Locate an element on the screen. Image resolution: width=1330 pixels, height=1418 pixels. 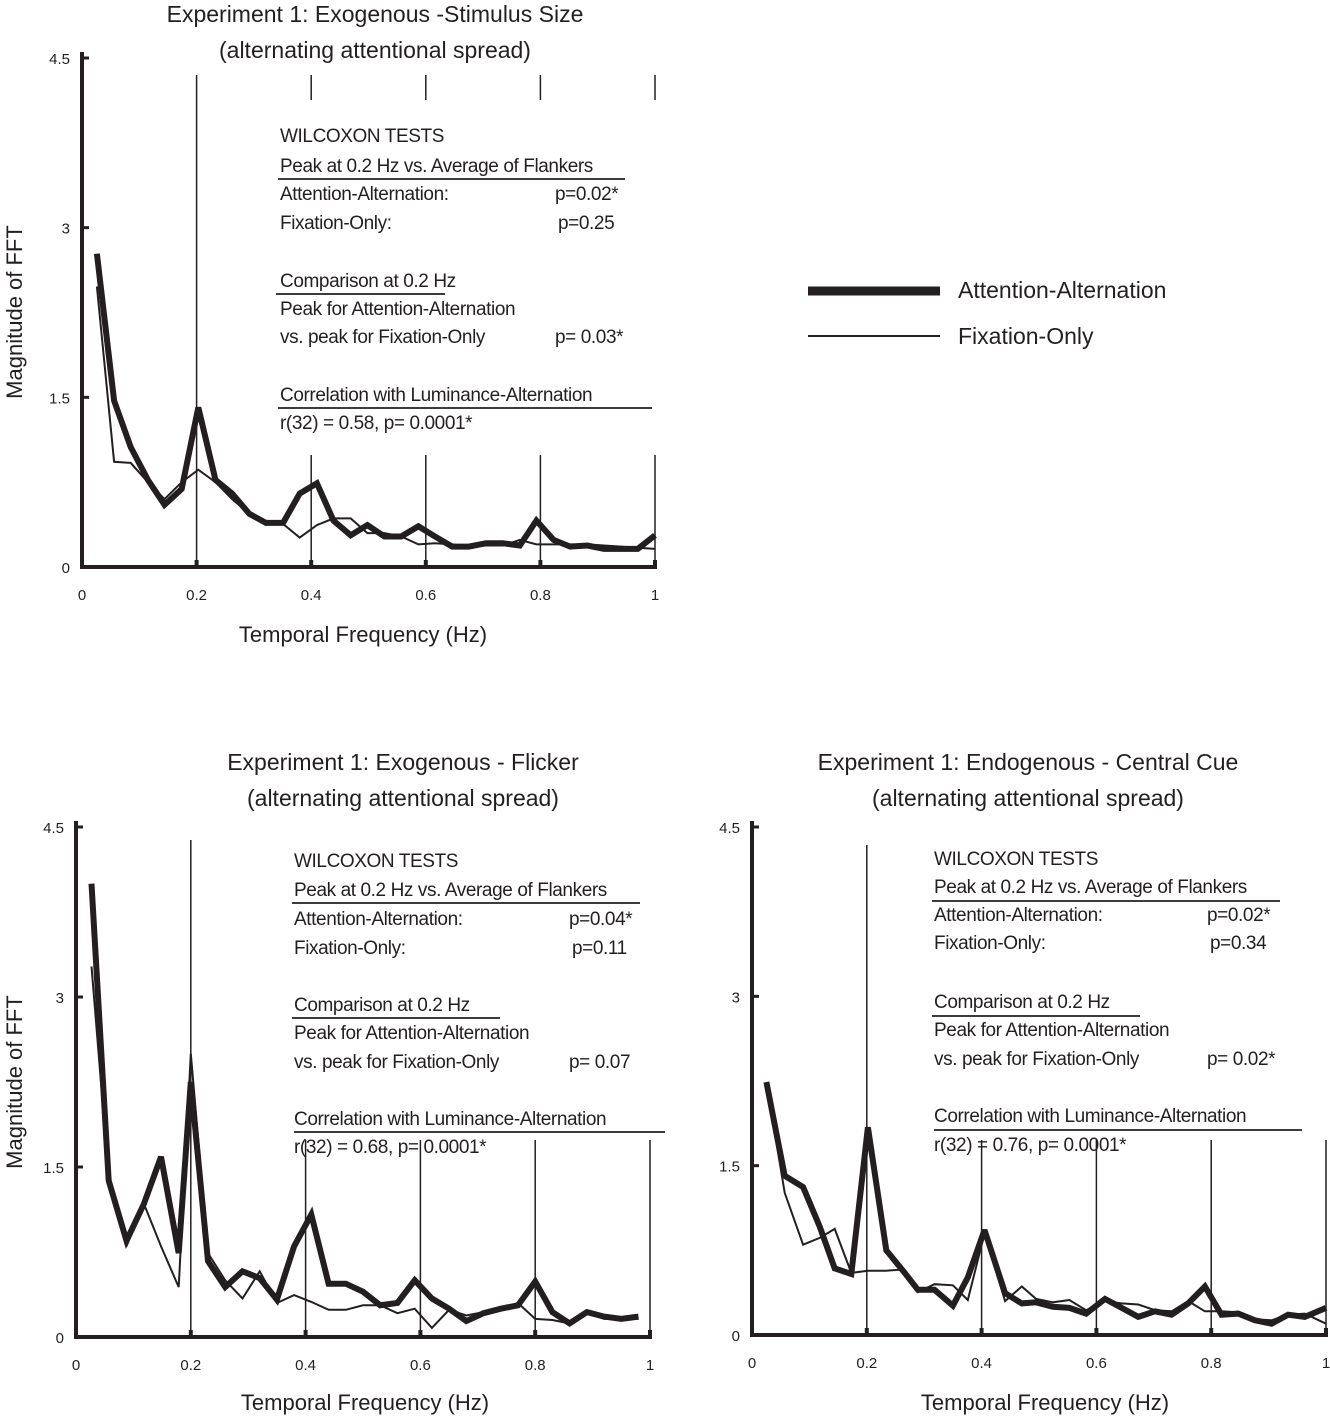
legend-label-fixation: Fixation-Only is located at coordinates (1026, 336).